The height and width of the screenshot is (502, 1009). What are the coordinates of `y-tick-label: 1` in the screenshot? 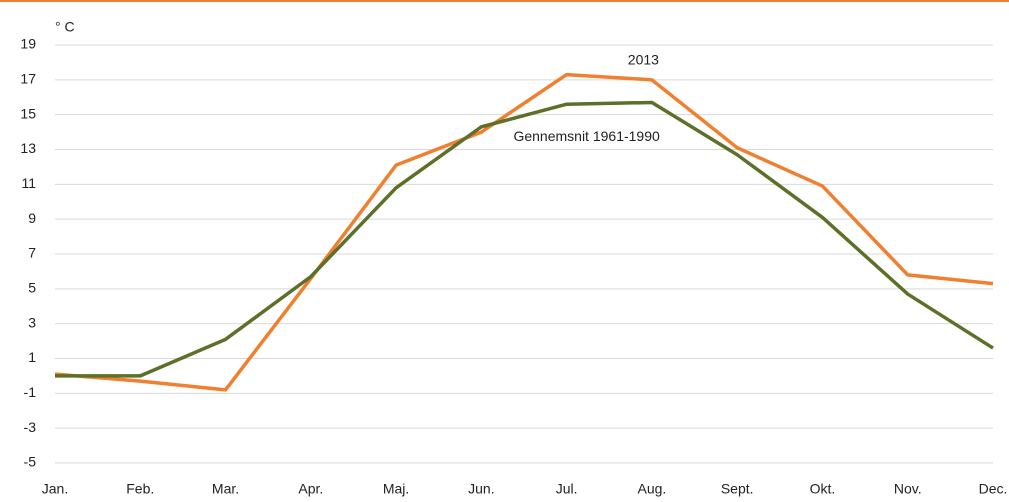 It's located at (32, 357).